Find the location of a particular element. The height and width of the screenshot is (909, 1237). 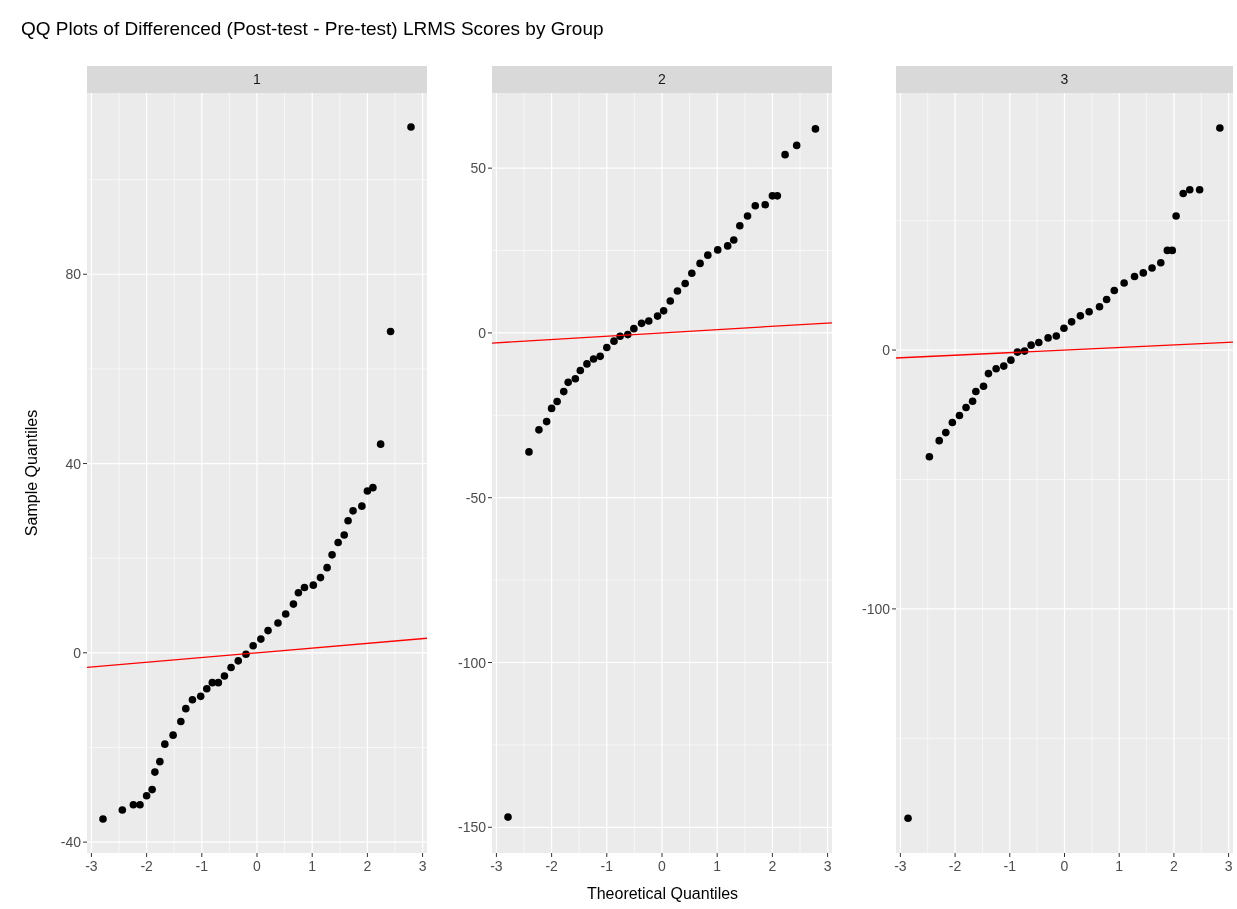

chart-subtitle: 2 is located at coordinates (662, 79).